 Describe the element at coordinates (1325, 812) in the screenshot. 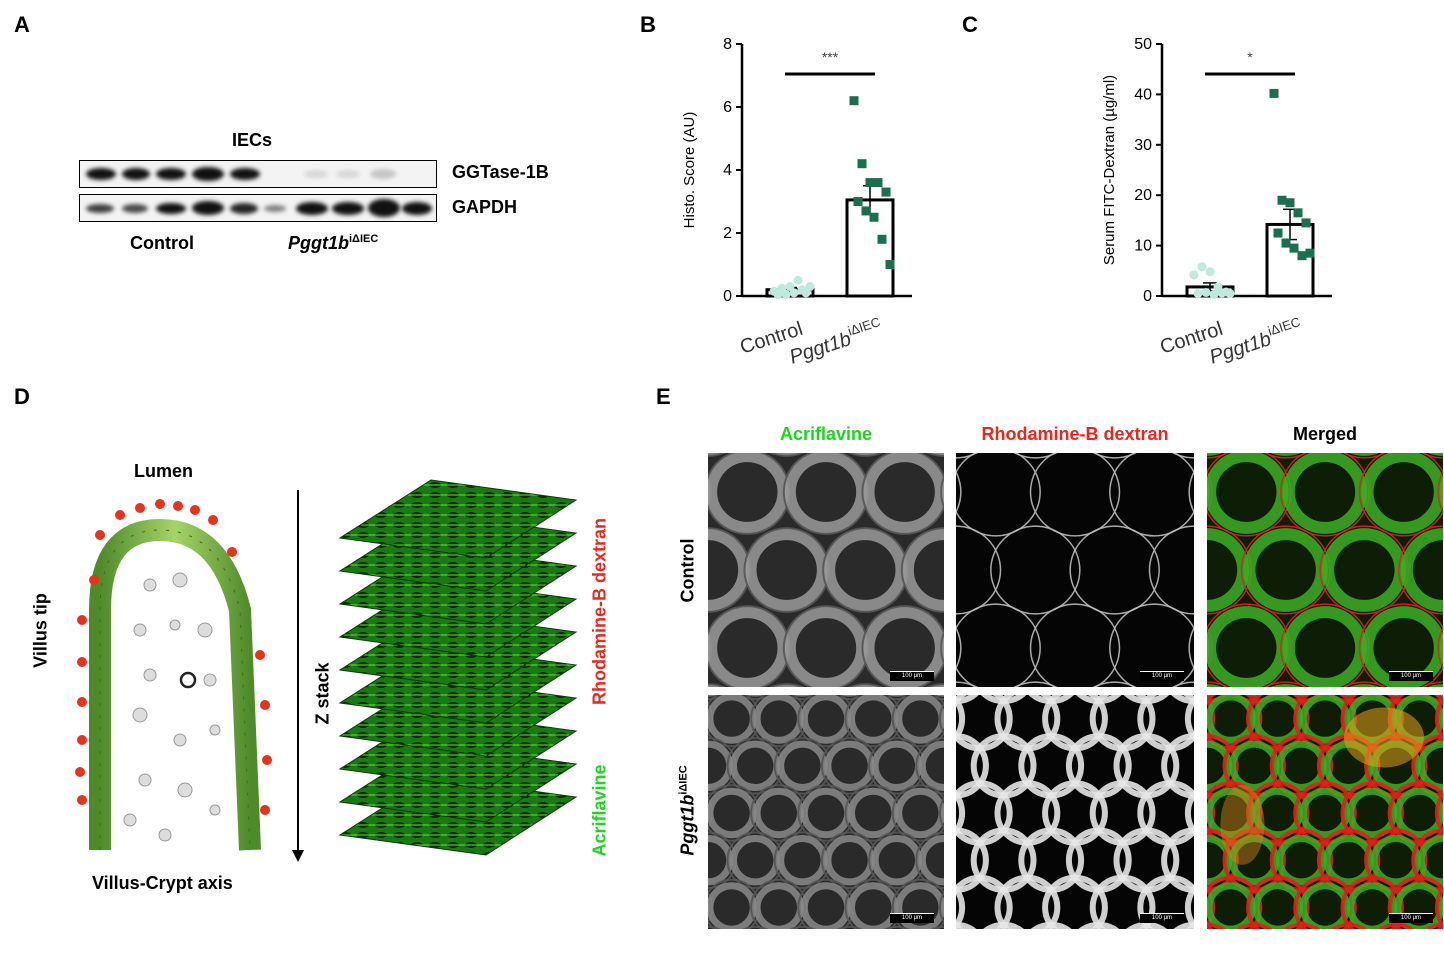

I see `image-ko-merged: 100 μm` at that location.